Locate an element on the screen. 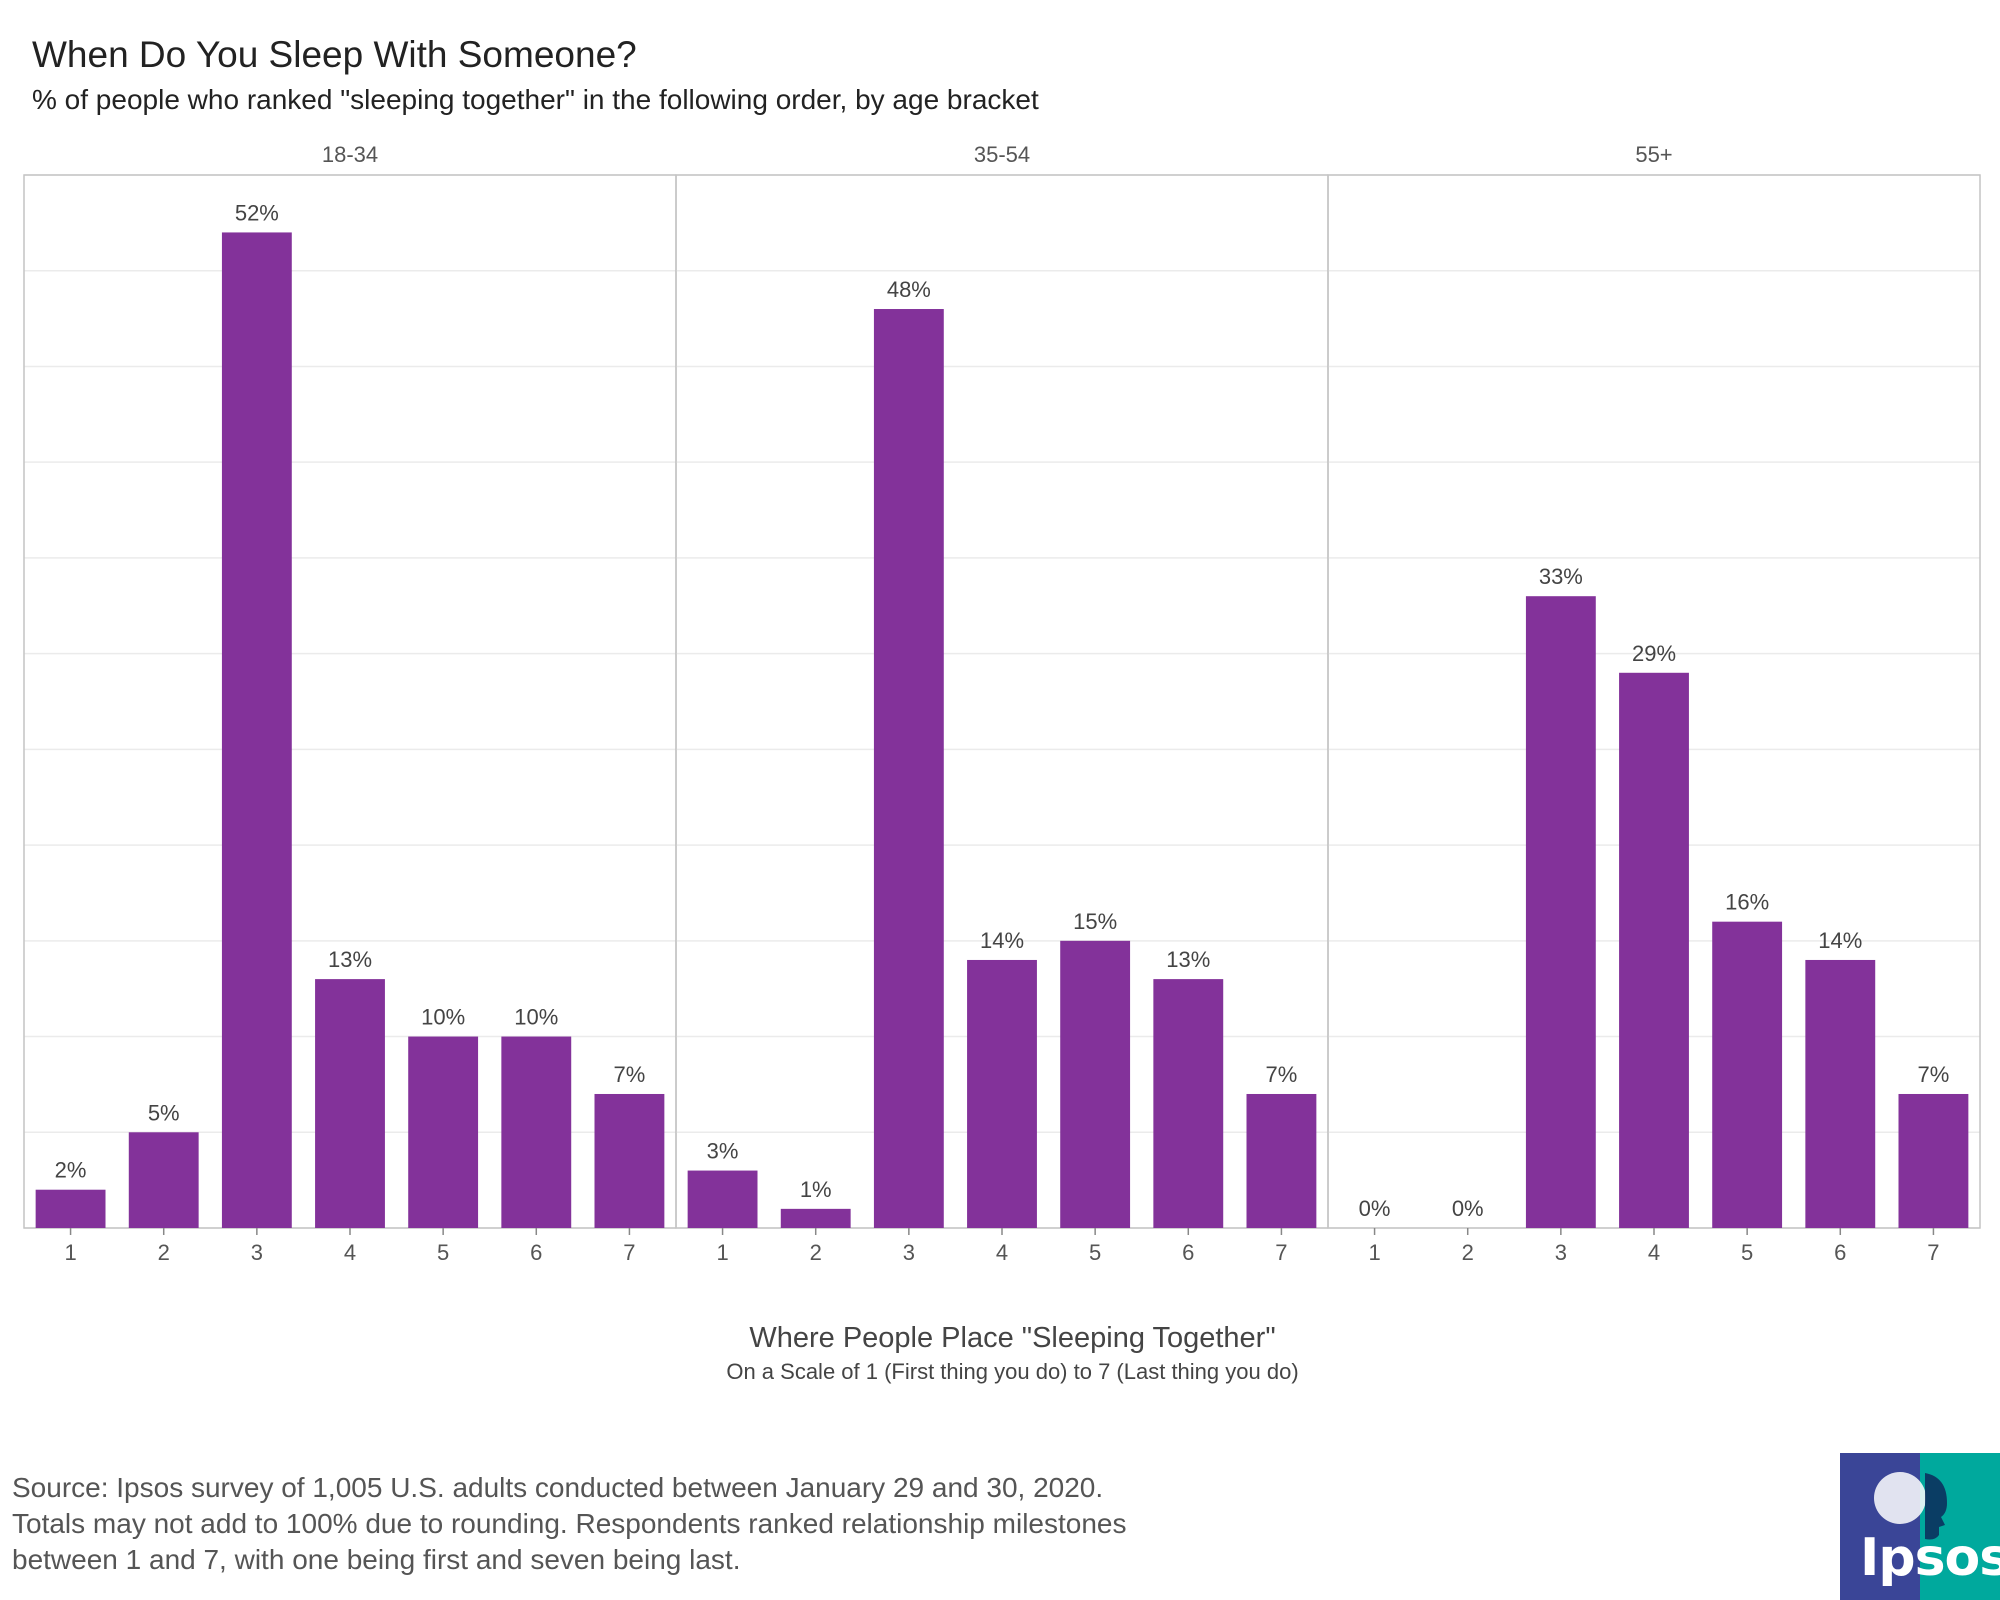 The width and height of the screenshot is (2000, 1600). data-label: 16% is located at coordinates (1747, 902).